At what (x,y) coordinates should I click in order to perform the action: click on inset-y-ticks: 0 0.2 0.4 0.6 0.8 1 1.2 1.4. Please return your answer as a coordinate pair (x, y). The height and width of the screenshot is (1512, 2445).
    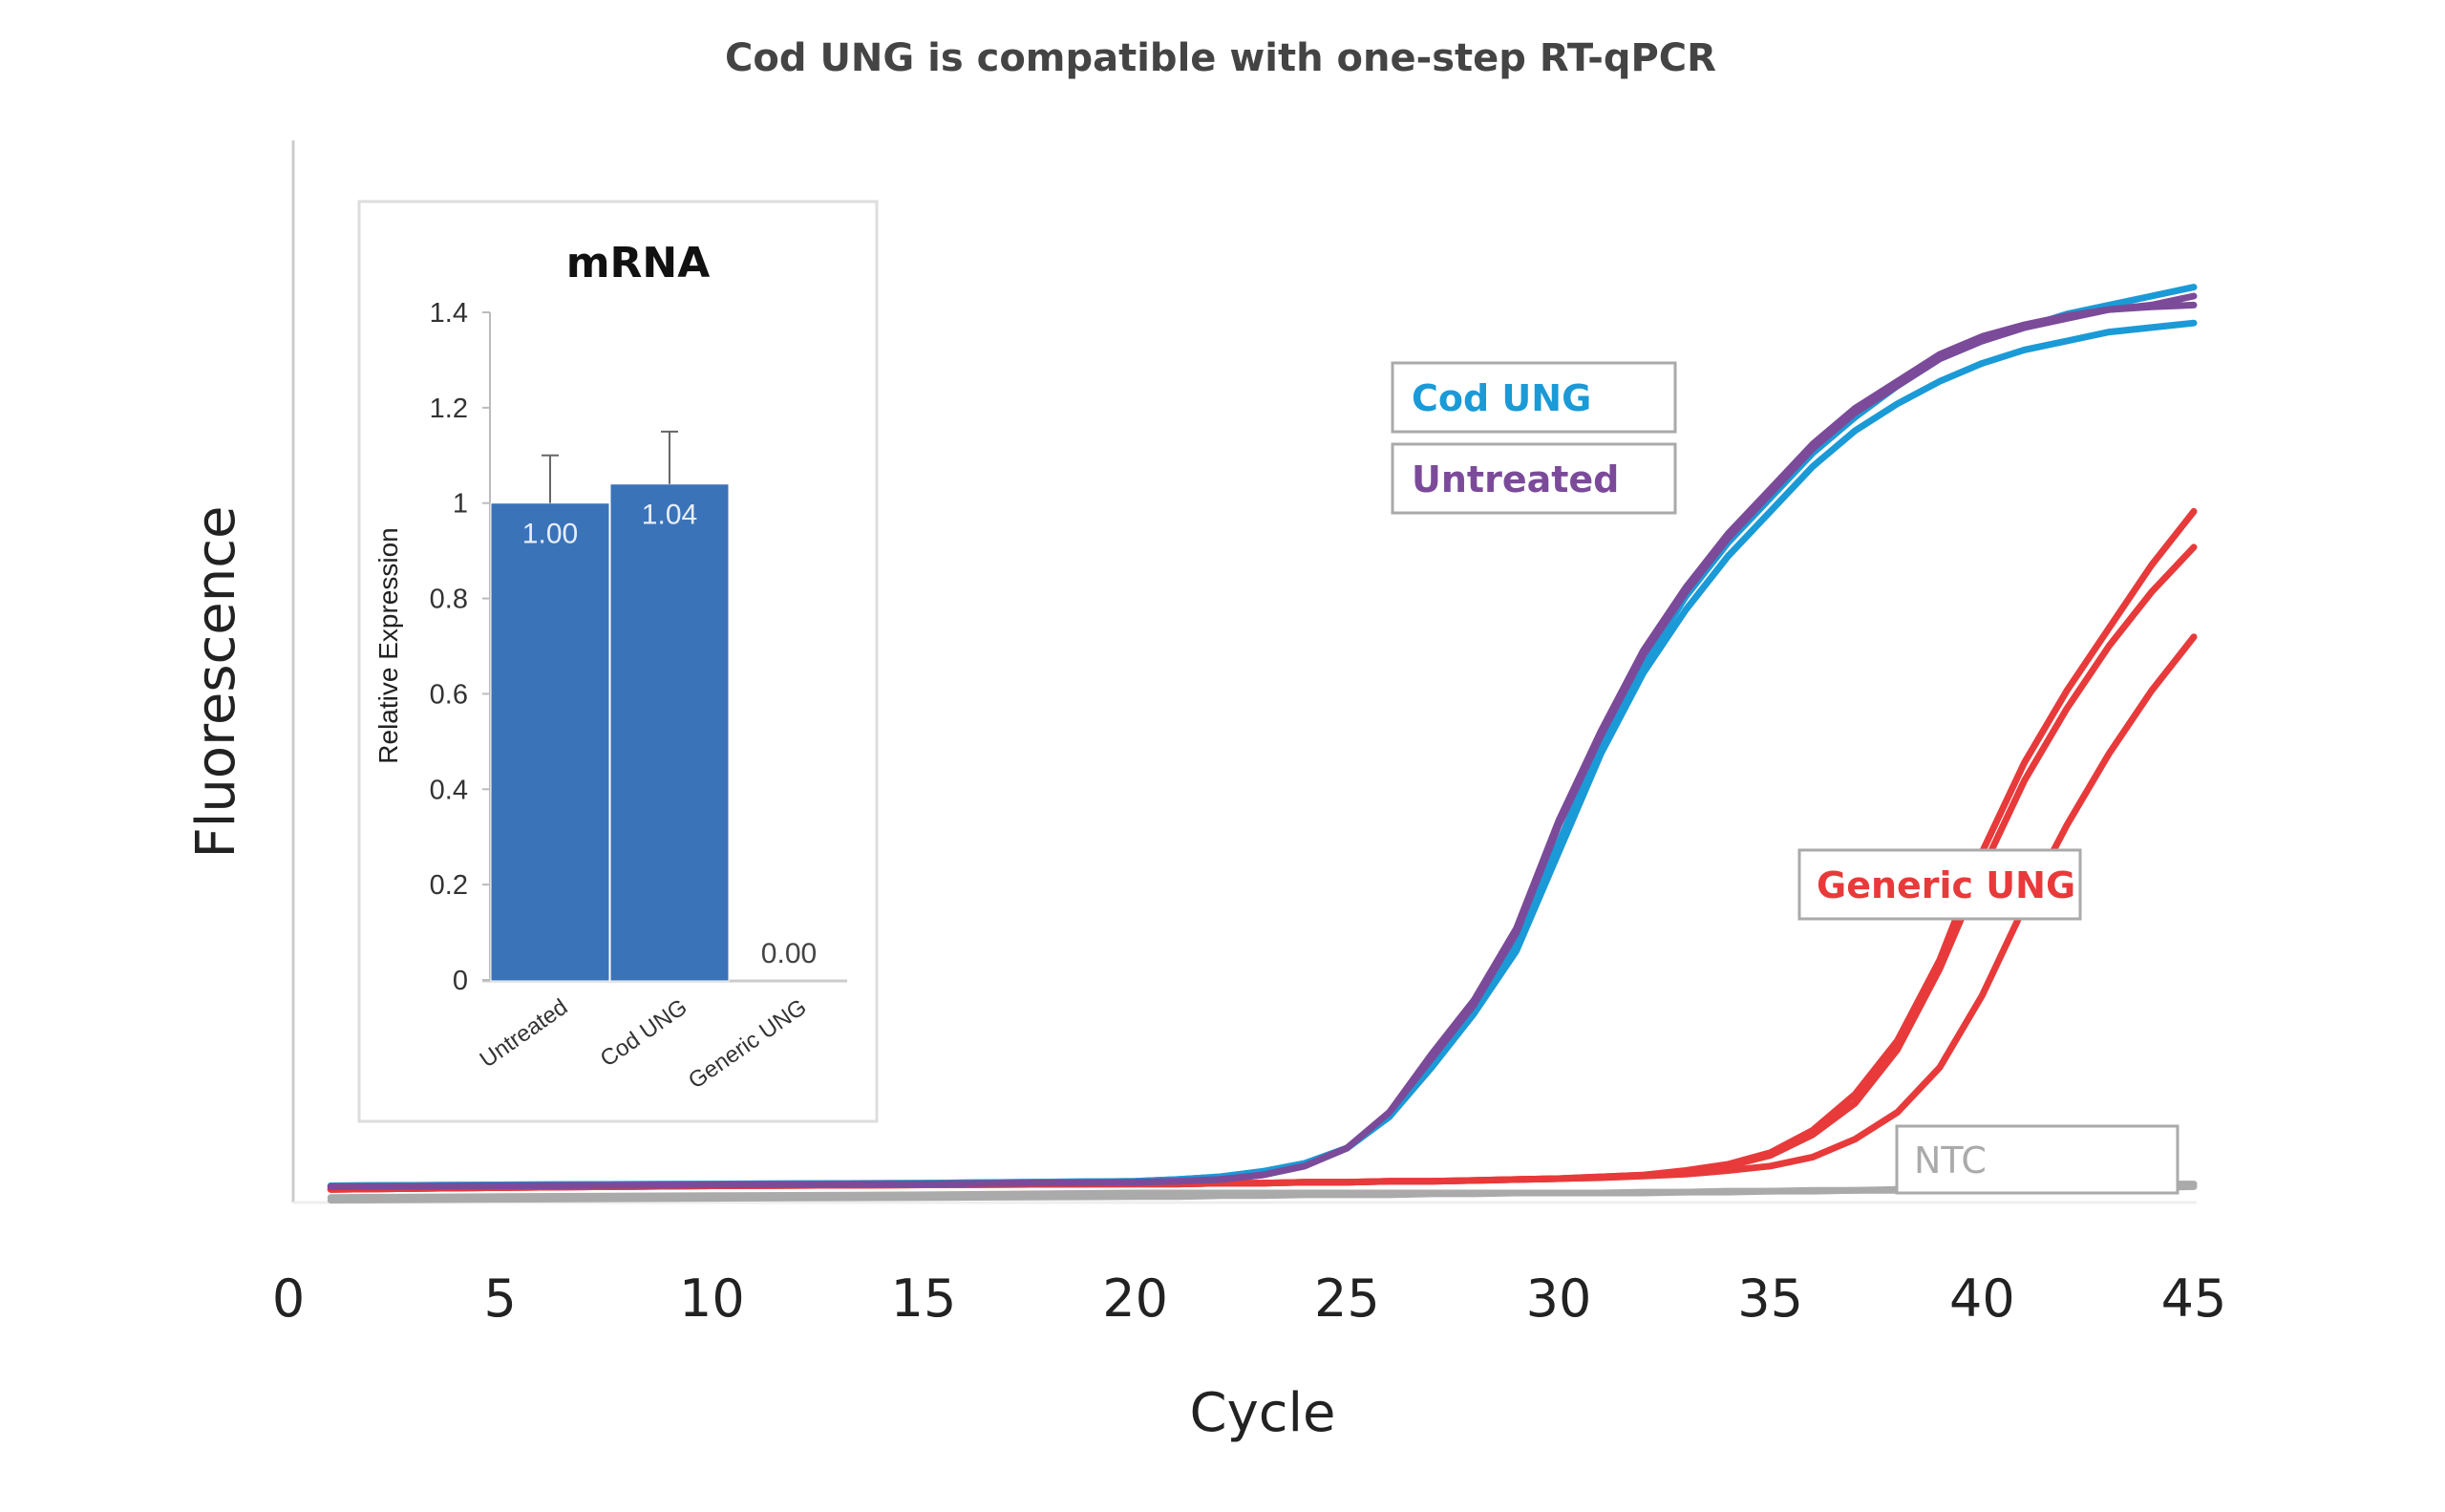
    Looking at the image, I should click on (460, 647).